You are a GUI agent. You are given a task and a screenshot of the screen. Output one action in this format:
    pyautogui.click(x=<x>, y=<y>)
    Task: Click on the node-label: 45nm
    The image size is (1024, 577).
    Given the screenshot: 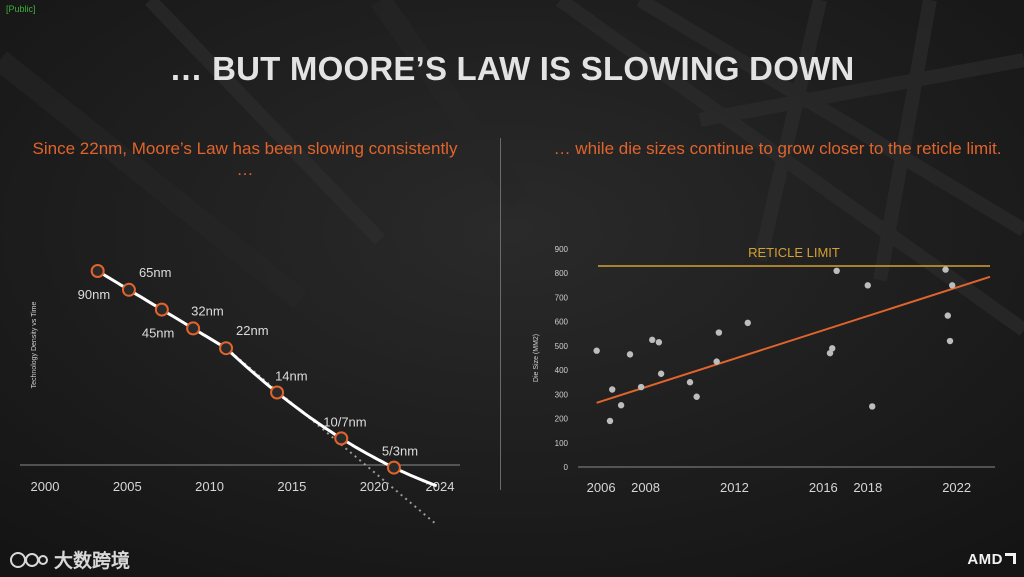 What is the action you would take?
    pyautogui.click(x=158, y=333)
    